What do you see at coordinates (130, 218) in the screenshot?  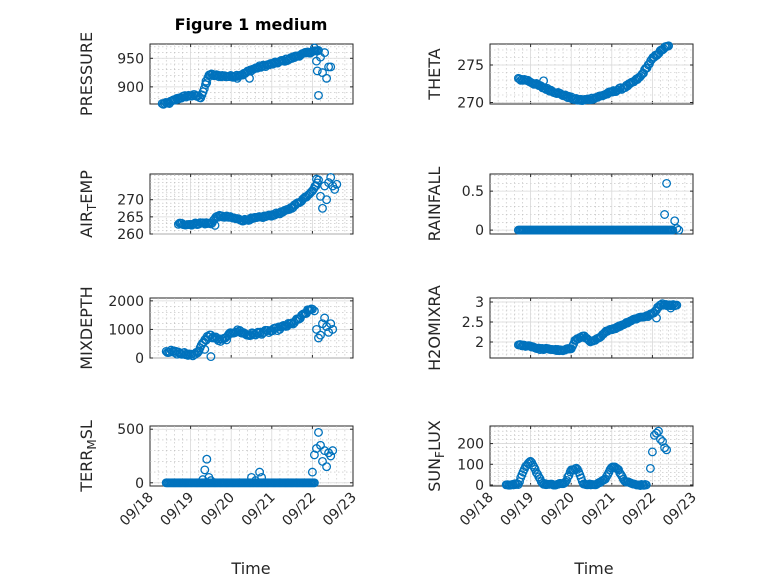 I see `y-tick-label: 265` at bounding box center [130, 218].